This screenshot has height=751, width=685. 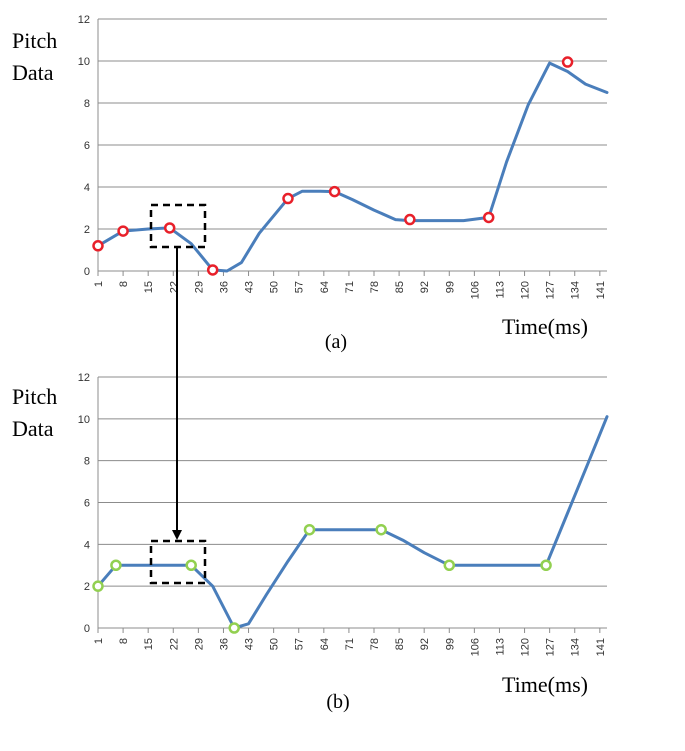 What do you see at coordinates (124, 284) in the screenshot?
I see `chart-a-x-tick-label: 8` at bounding box center [124, 284].